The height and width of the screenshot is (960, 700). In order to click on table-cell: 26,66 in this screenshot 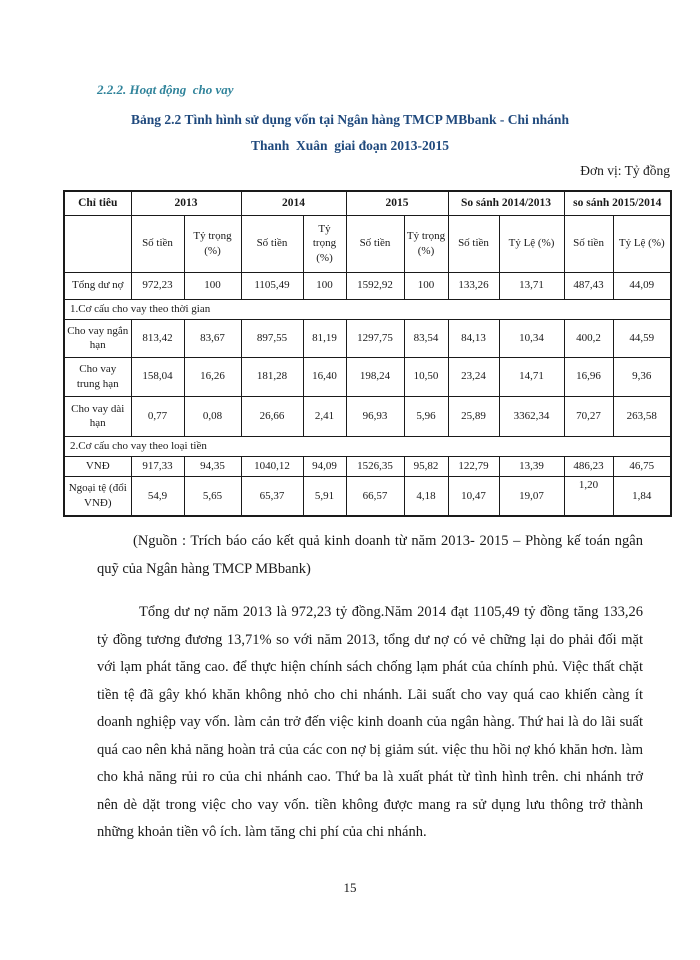, I will do `click(272, 416)`.